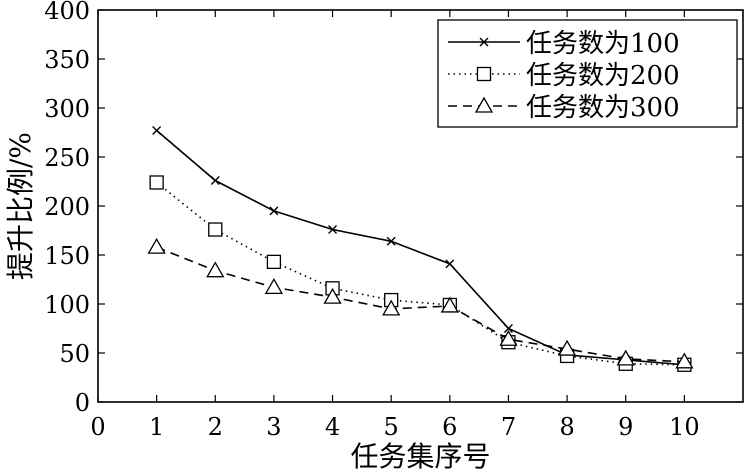 Image resolution: width=747 pixels, height=471 pixels. Describe the element at coordinates (67, 305) in the screenshot. I see `y-tick-label: 100` at that location.